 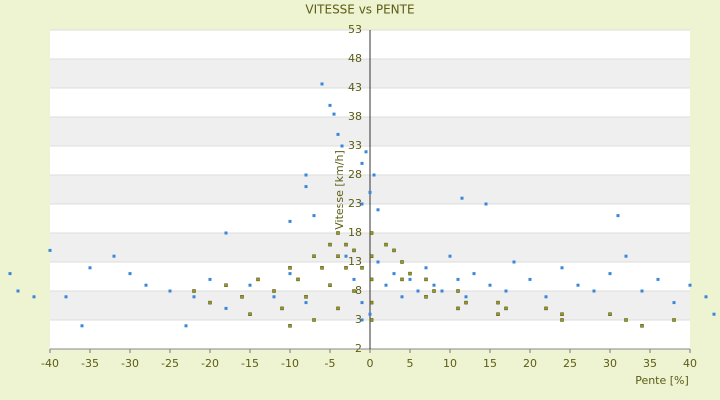 What do you see at coordinates (570, 363) in the screenshot?
I see `x-tick-label: 25` at bounding box center [570, 363].